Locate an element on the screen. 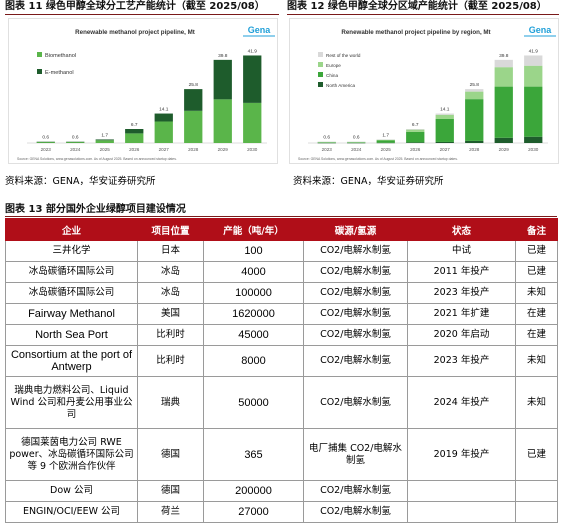 The height and width of the screenshot is (526, 563). cell-capacity: 200000 is located at coordinates (253, 491).